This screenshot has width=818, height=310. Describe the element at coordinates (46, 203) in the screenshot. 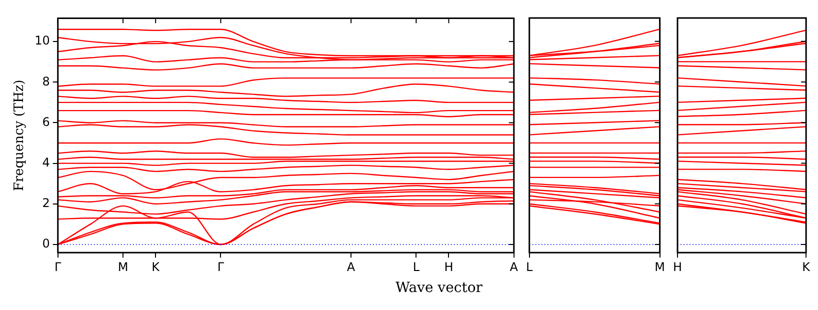

I see `y-tick-label: 2` at that location.